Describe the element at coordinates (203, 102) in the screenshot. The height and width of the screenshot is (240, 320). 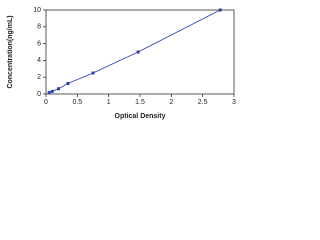
I see `x-tick-label: 2.5` at that location.